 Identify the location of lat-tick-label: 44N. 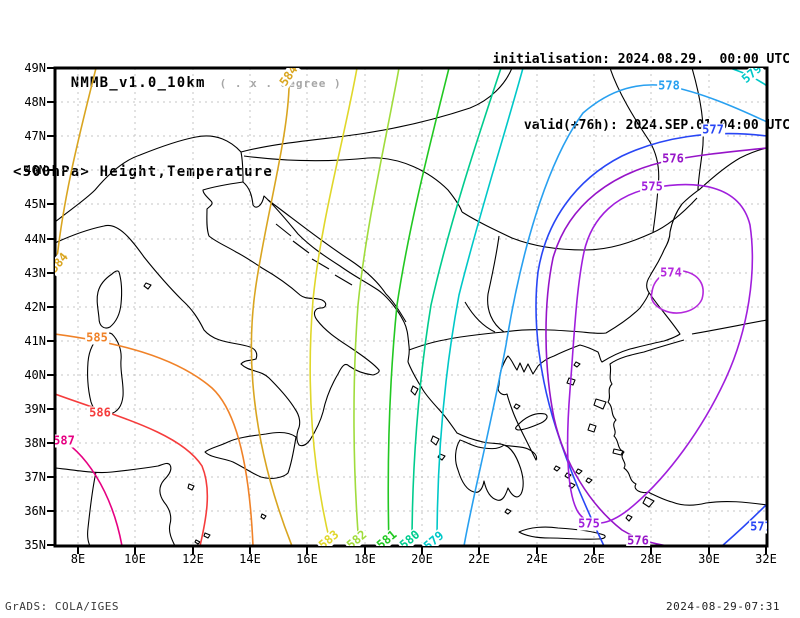
(35, 239).